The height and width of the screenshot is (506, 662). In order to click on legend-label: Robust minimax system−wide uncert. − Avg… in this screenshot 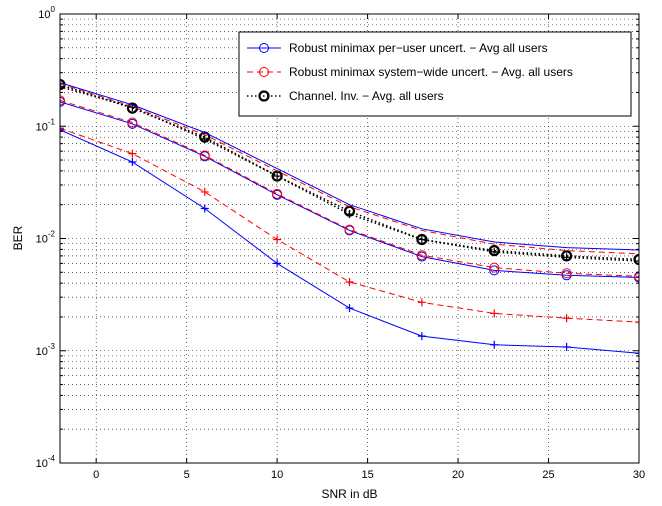, I will do `click(431, 72)`.